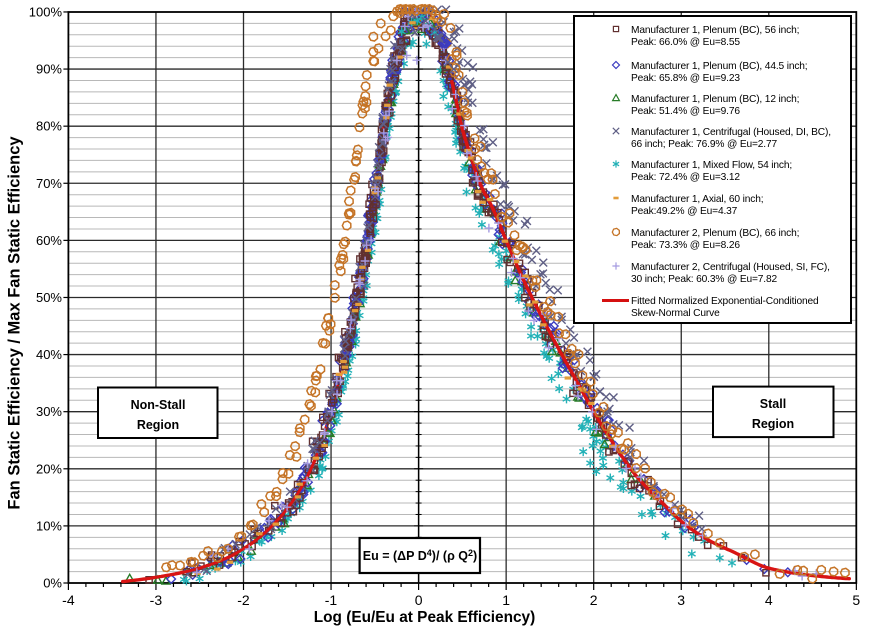 Image resolution: width=874 pixels, height=639 pixels. I want to click on svg-text: Peak: 72.4% @ Eu=3.12, so click(685, 177).